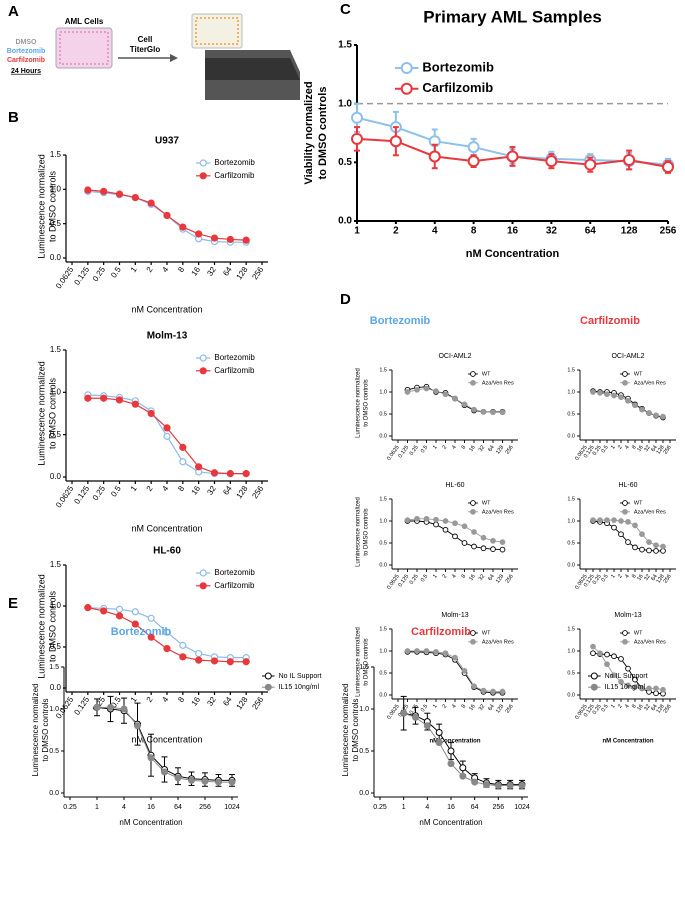  I want to click on legend-label: Carfilzomib, so click(234, 175).